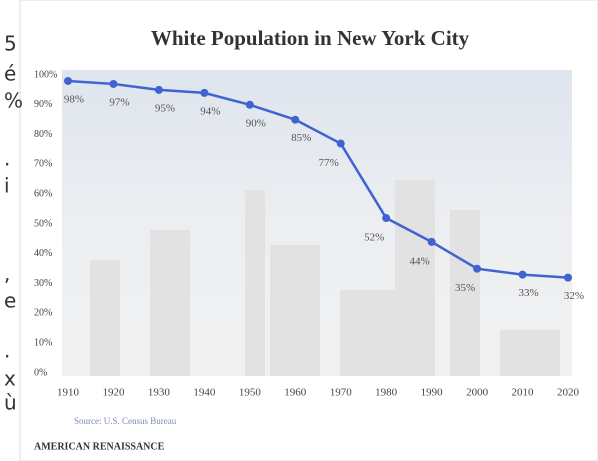  I want to click on y-tick-label: 30%, so click(43, 283).